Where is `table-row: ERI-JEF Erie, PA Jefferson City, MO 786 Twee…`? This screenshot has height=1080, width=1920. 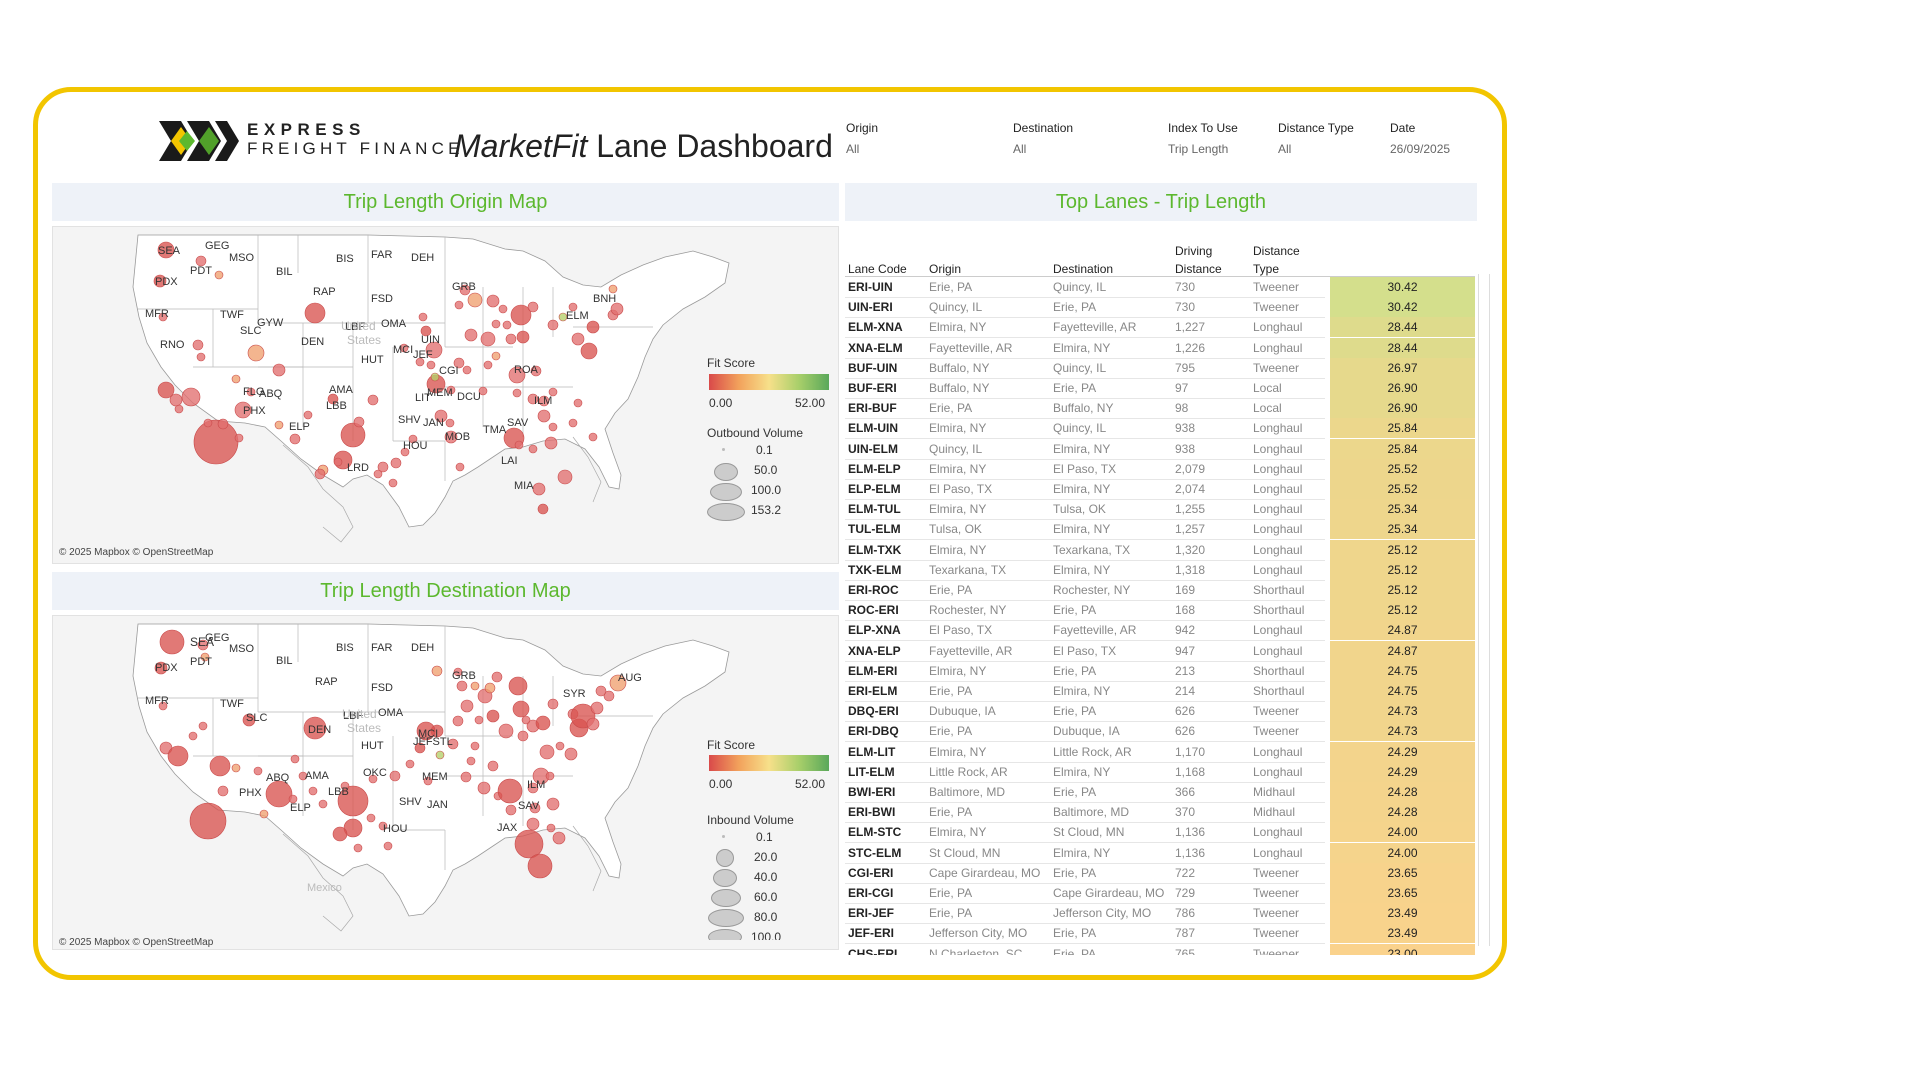 table-row: ERI-JEF Erie, PA Jefferson City, MO 786 Twee… is located at coordinates (1160, 913).